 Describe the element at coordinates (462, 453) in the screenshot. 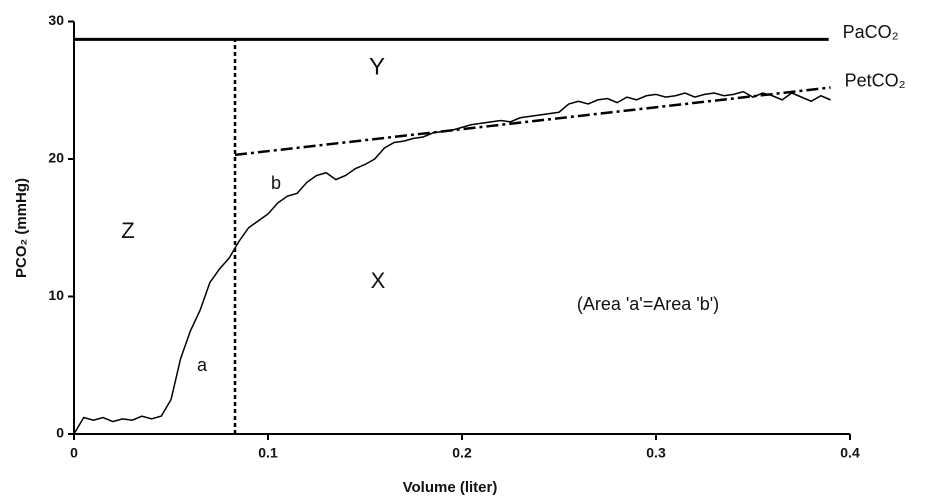

I see `x-tick-label: 0.2` at that location.